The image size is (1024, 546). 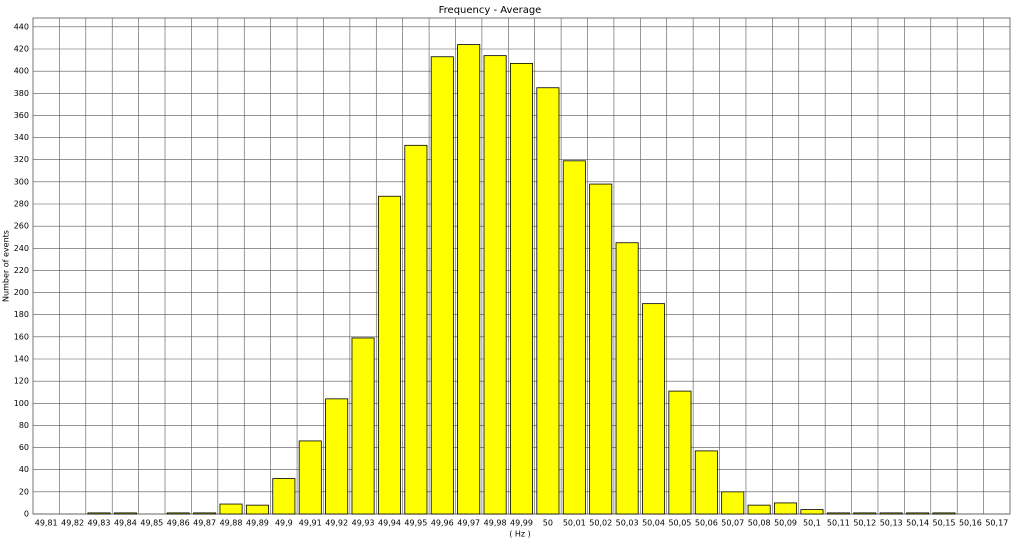 I want to click on x-tick-label: 49,94, so click(x=389, y=523).